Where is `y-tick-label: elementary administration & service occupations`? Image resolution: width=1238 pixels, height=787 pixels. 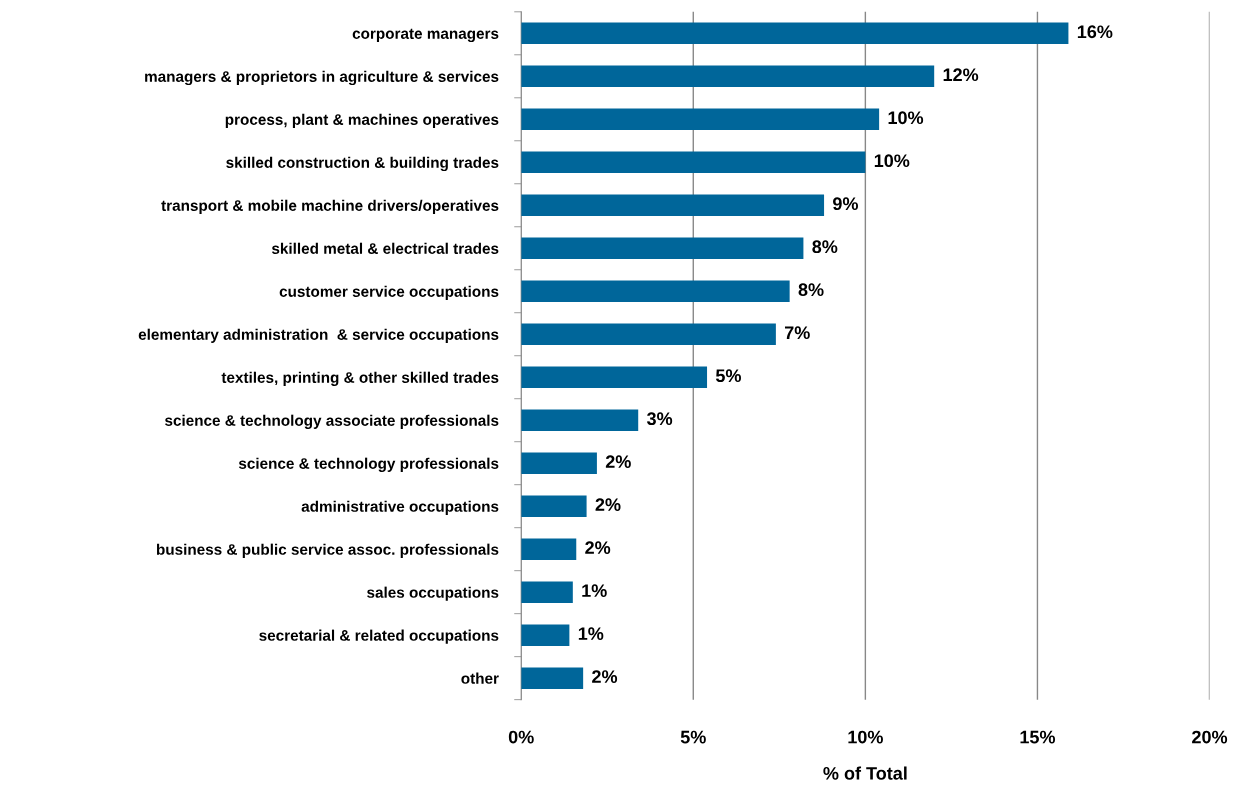
y-tick-label: elementary administration & service occupations is located at coordinates (318, 335).